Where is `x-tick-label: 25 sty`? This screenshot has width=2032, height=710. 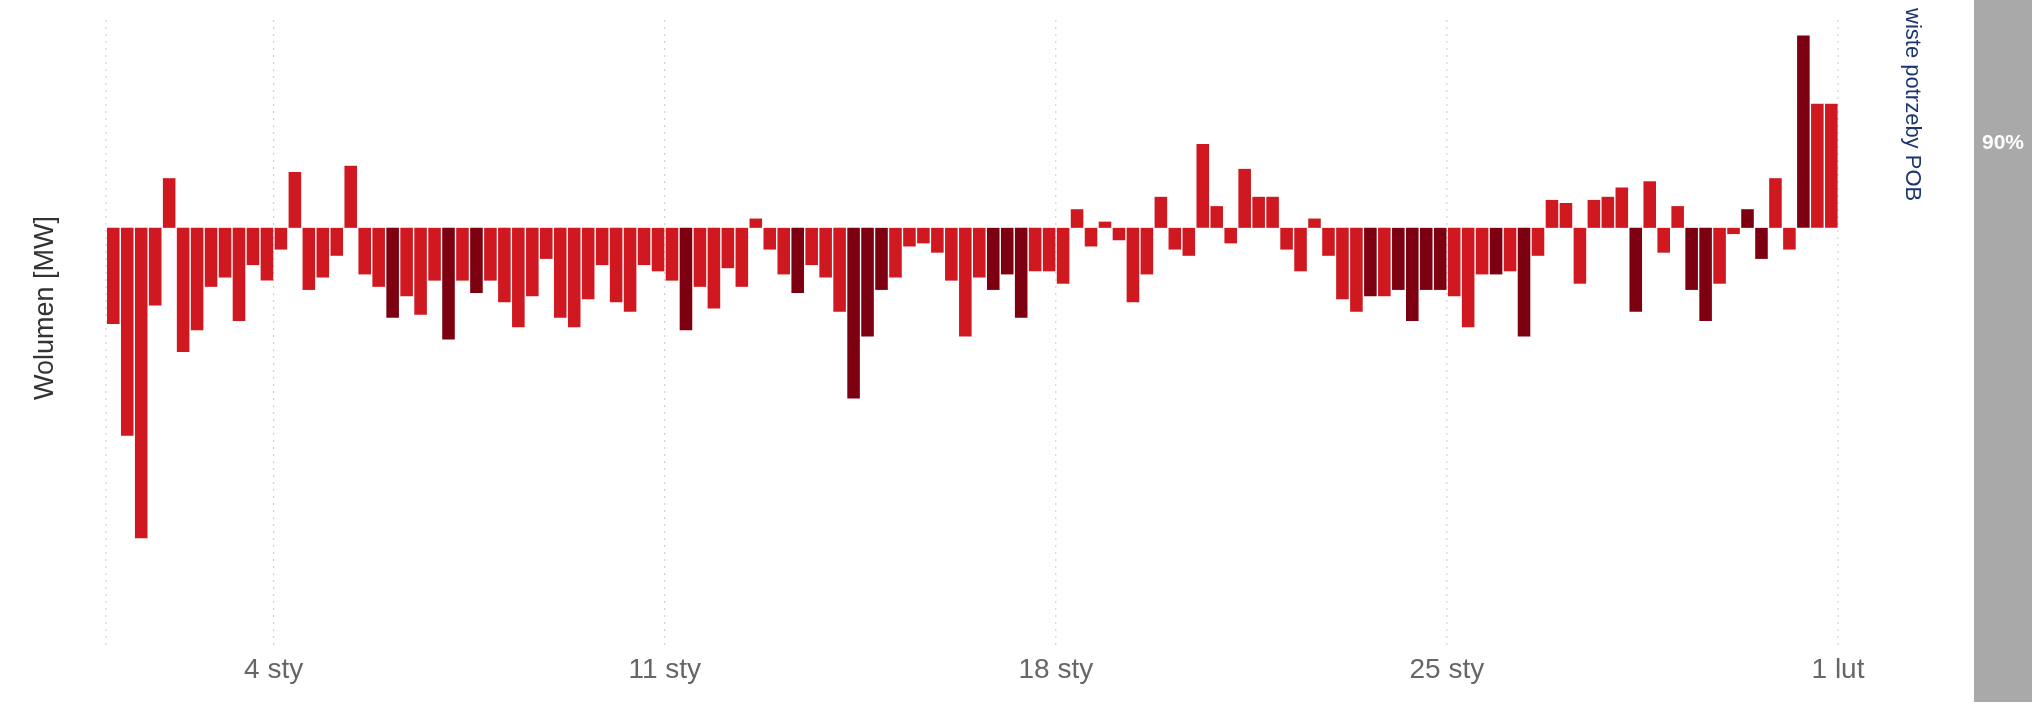
x-tick-label: 25 sty is located at coordinates (1447, 668).